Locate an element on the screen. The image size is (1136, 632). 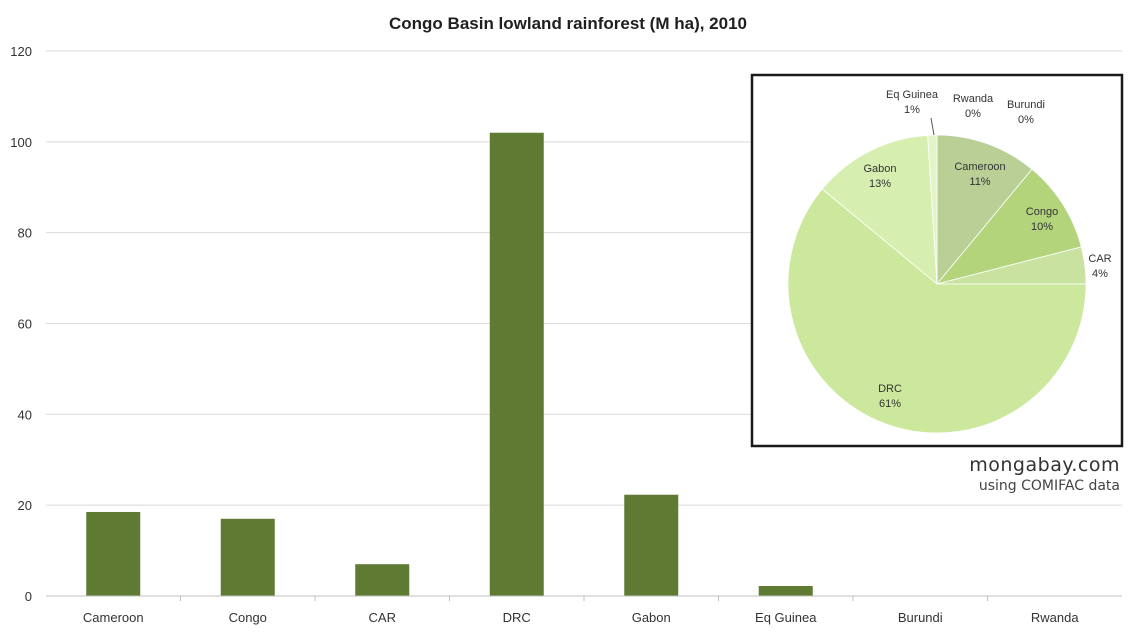
pie-slice-percent: 11% is located at coordinates (979, 182).